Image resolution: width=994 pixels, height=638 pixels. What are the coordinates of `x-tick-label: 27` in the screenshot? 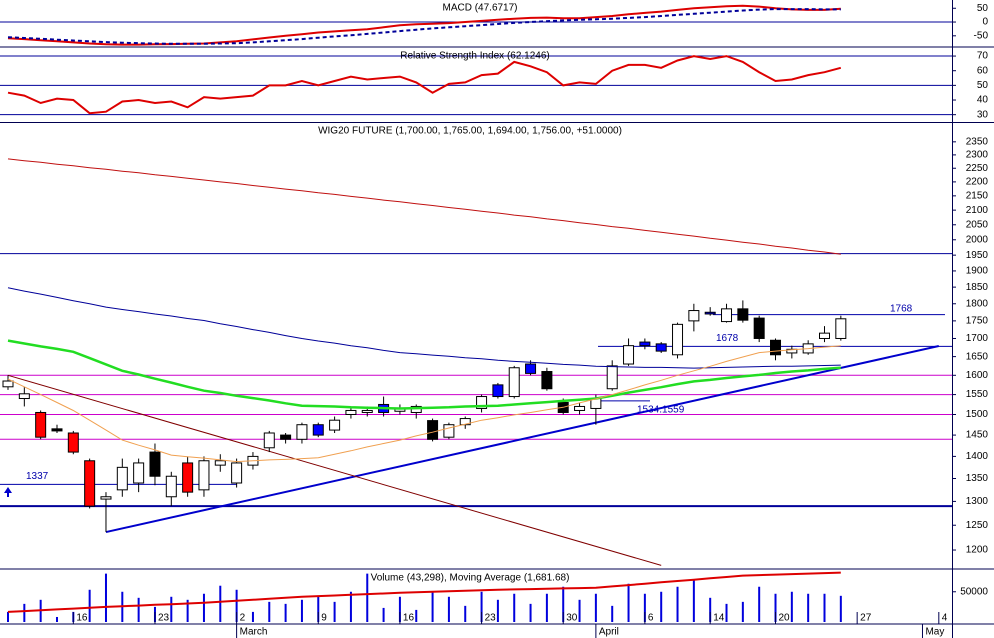 It's located at (866, 618).